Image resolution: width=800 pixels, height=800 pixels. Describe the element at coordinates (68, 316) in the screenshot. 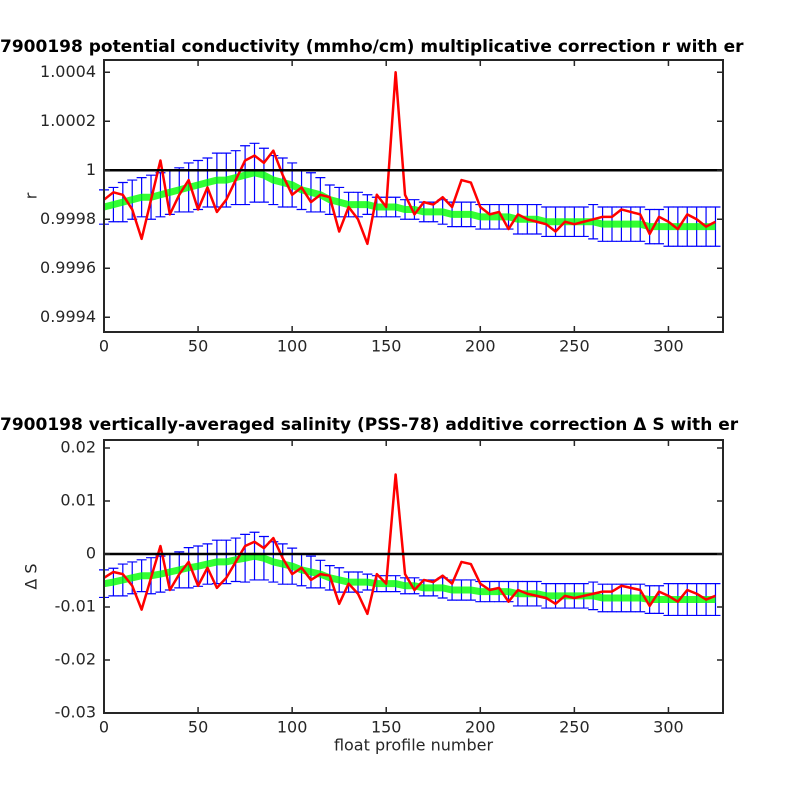

I see `y-tick-label: 0.9994` at that location.